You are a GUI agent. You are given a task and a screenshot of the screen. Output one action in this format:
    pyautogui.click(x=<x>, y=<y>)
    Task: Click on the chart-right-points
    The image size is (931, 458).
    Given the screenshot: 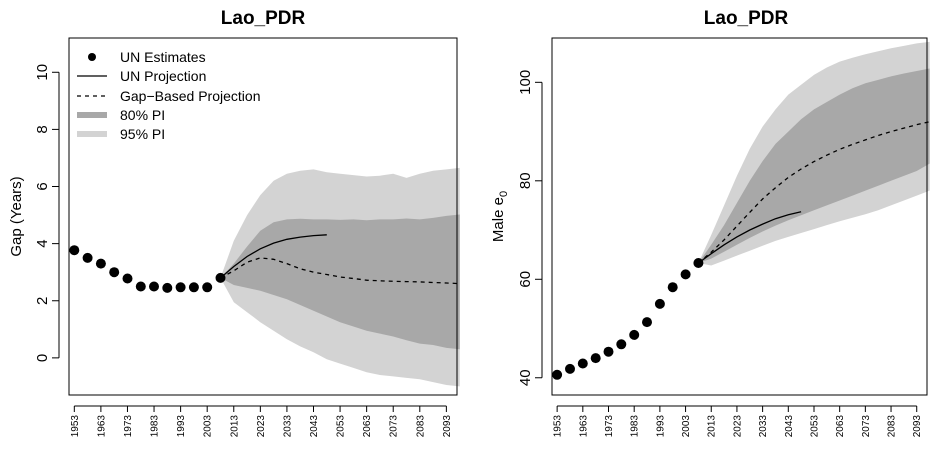 What is the action you would take?
    pyautogui.click(x=628, y=319)
    